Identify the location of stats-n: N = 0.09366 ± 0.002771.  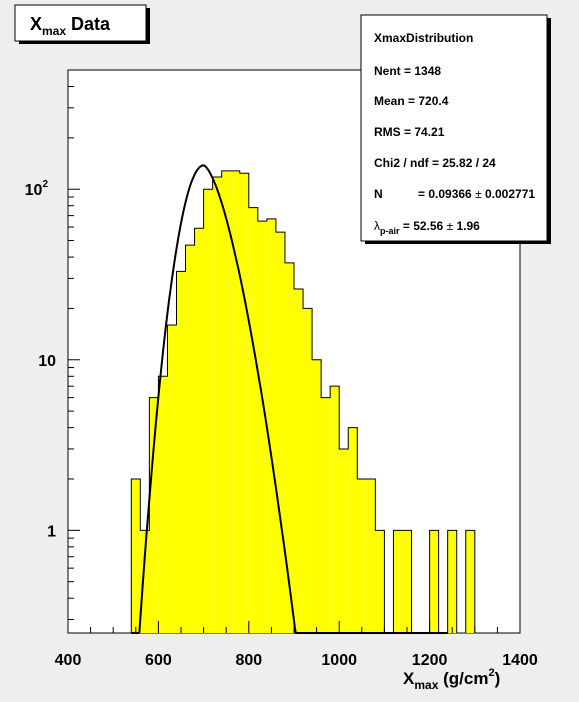
(454, 194).